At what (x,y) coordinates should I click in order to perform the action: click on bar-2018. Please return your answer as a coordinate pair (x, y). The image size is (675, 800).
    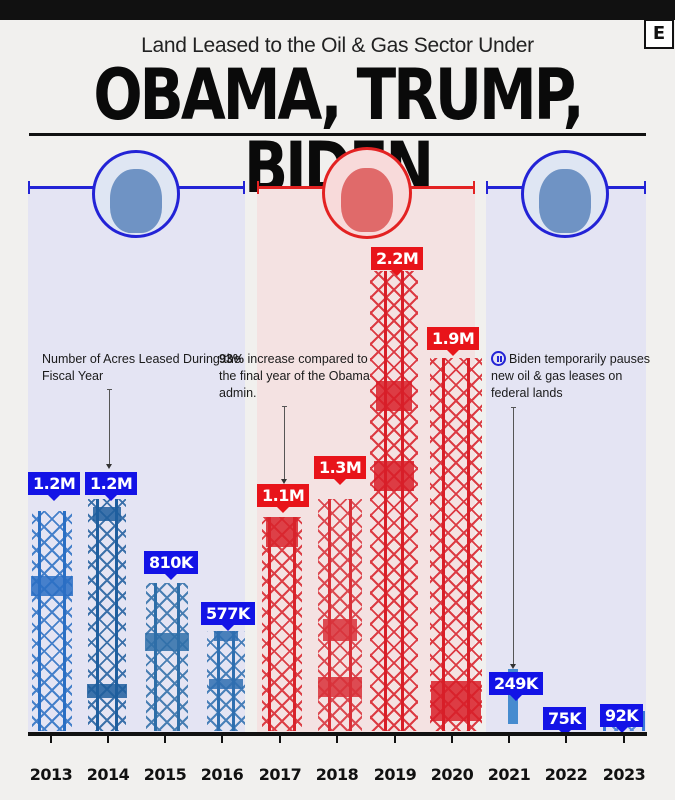
    Looking at the image, I should click on (340, 615).